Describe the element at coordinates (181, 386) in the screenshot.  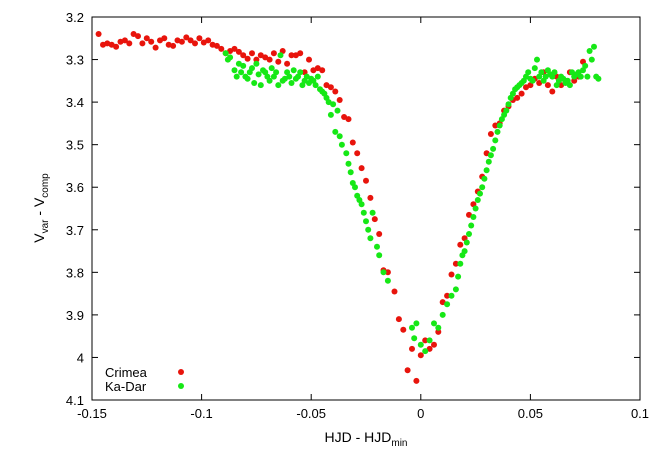
I see `legend-marker-ka-dar` at that location.